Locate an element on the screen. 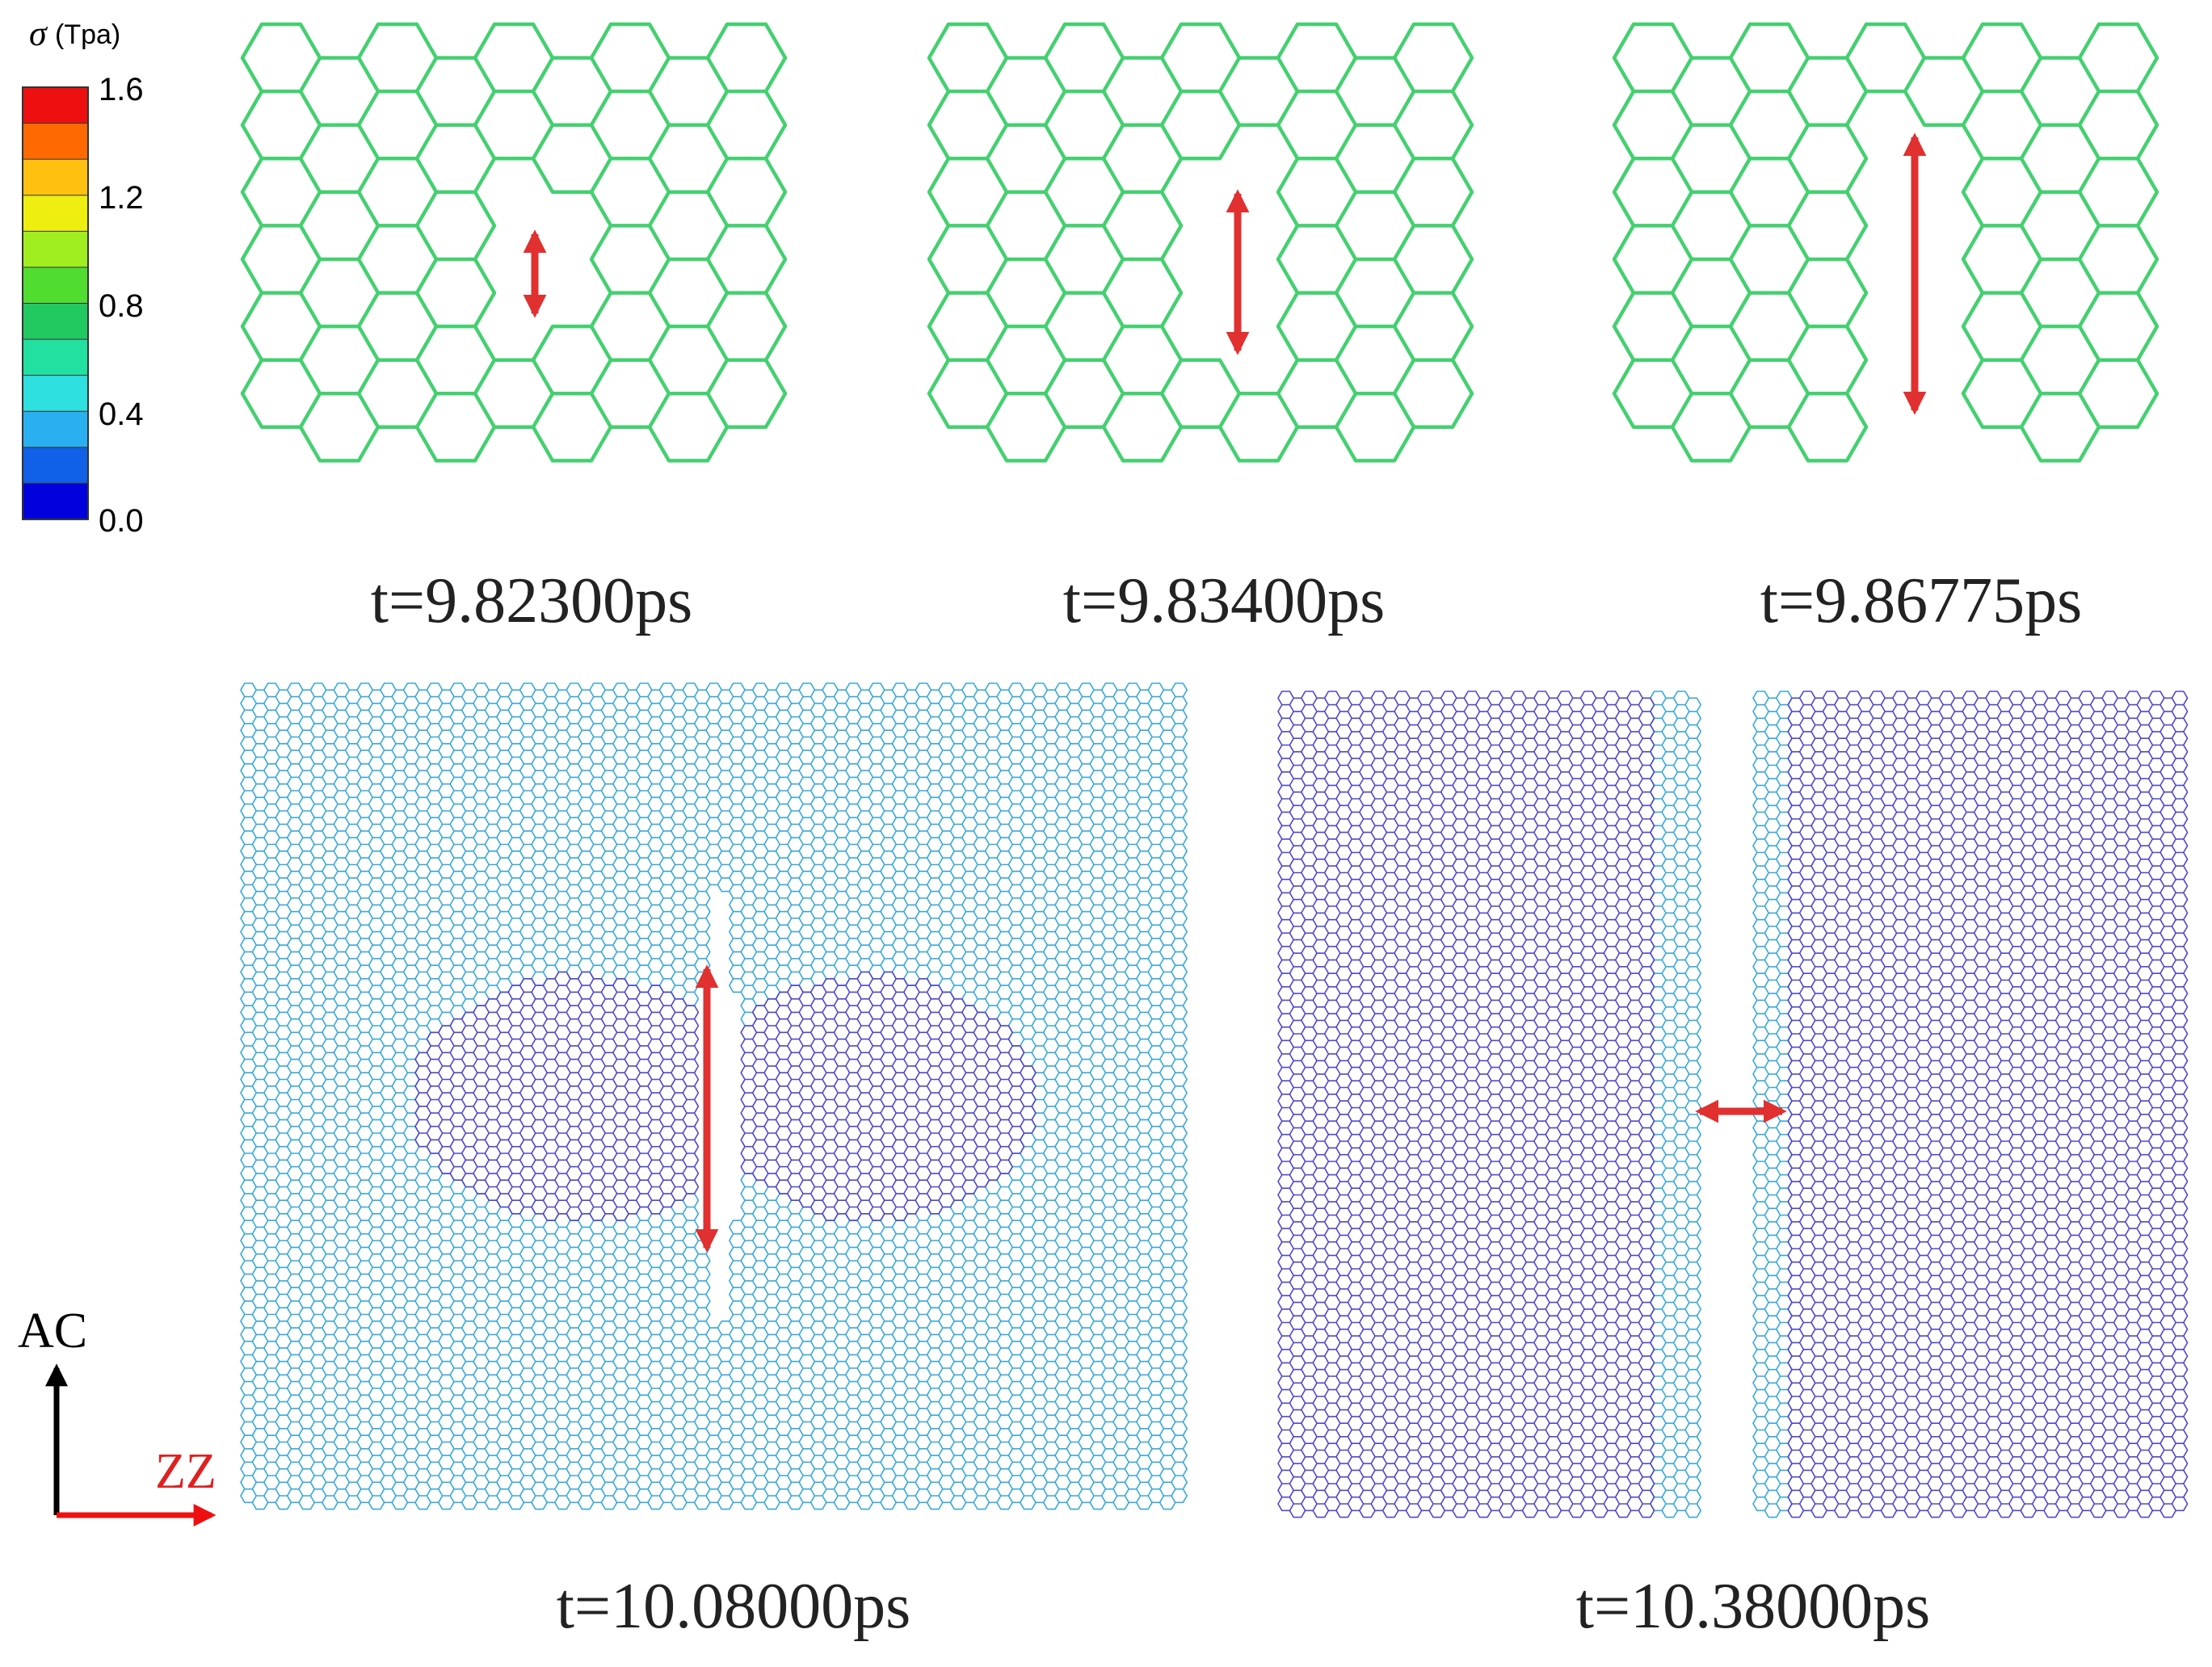 The width and height of the screenshot is (2212, 1667). colorbar-tick-0-0: 0.0 is located at coordinates (121, 521).